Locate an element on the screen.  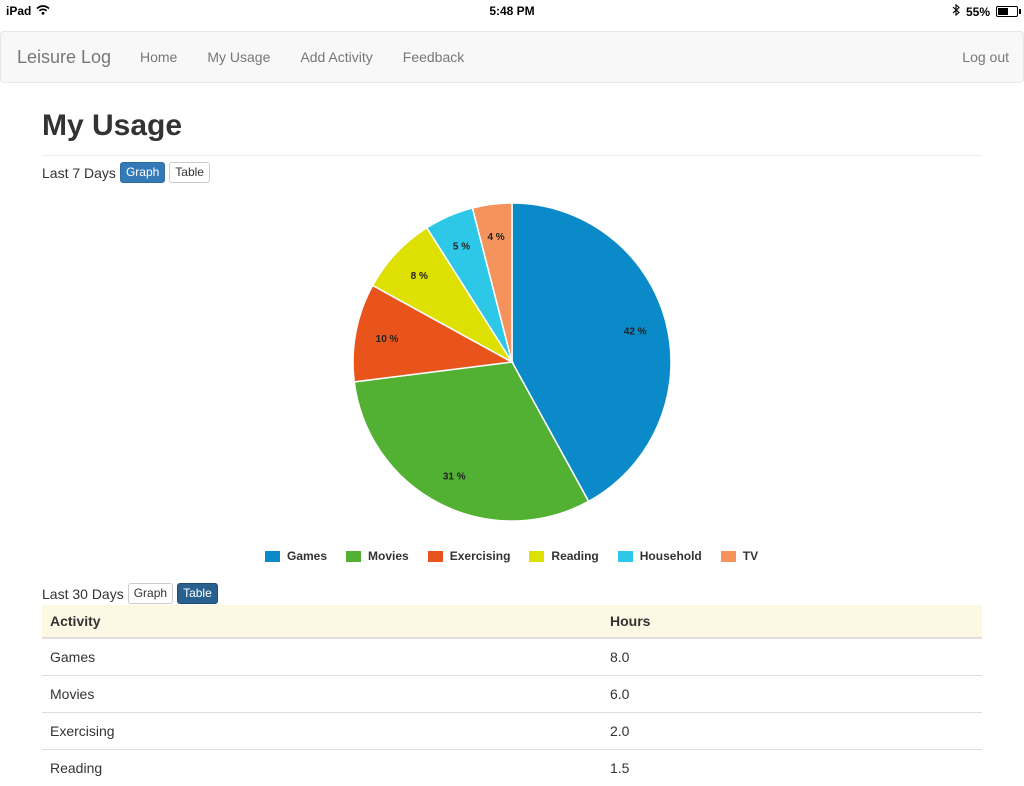
pie-label-exercising: 10 % is located at coordinates (387, 339).